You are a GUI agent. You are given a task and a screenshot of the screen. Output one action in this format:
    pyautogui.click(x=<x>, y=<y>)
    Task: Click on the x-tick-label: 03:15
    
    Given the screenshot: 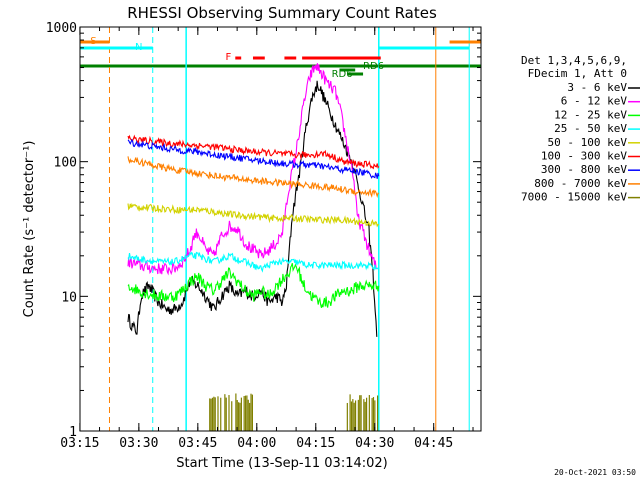 What is the action you would take?
    pyautogui.click(x=79, y=443)
    